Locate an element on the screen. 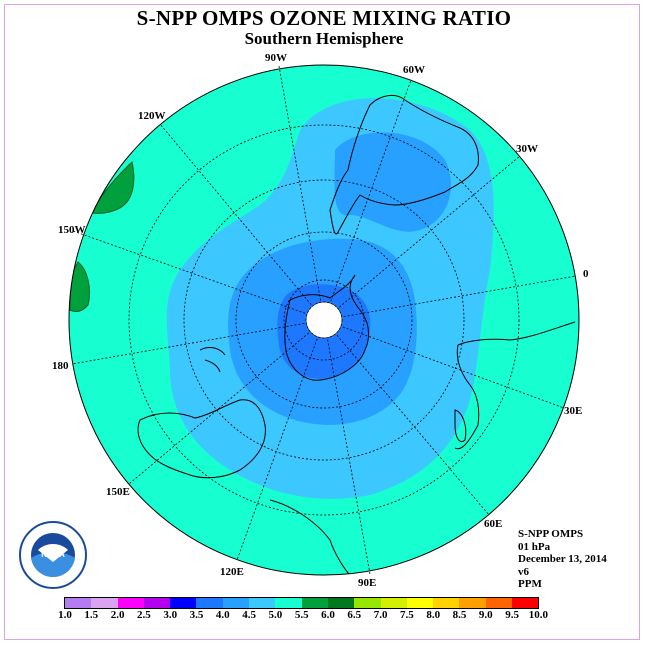  map-subtitle: Southern Hemisphere is located at coordinates (324, 38).